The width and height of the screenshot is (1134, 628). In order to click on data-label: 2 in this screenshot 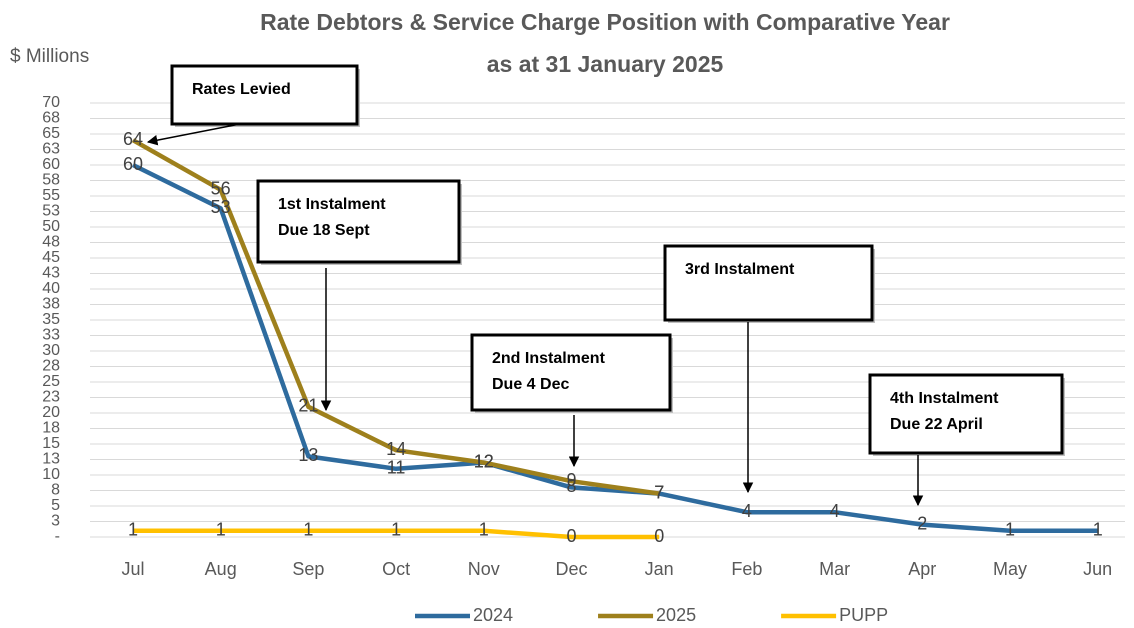, I will do `click(922, 523)`.